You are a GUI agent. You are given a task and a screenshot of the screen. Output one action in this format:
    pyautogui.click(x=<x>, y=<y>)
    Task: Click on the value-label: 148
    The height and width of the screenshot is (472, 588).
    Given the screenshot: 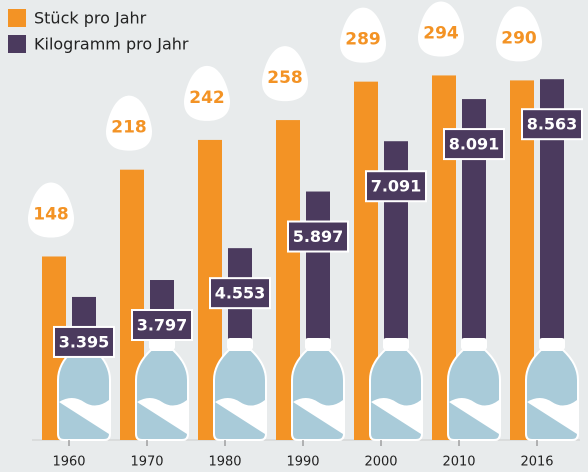 What is the action you would take?
    pyautogui.click(x=51, y=214)
    